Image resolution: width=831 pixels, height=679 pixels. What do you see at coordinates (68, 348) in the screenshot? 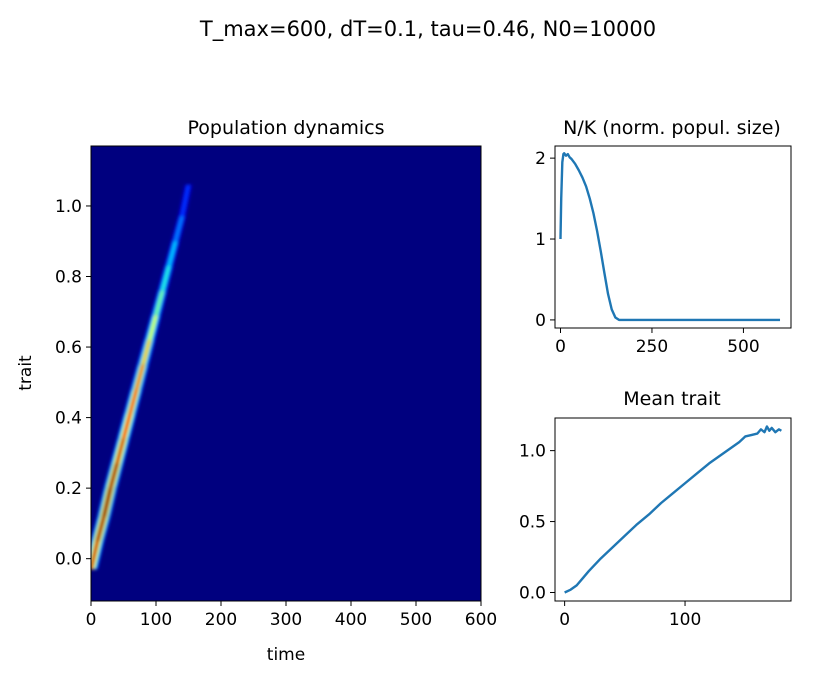
I see `heatmap-y-tick-label: 0.6` at bounding box center [68, 348].